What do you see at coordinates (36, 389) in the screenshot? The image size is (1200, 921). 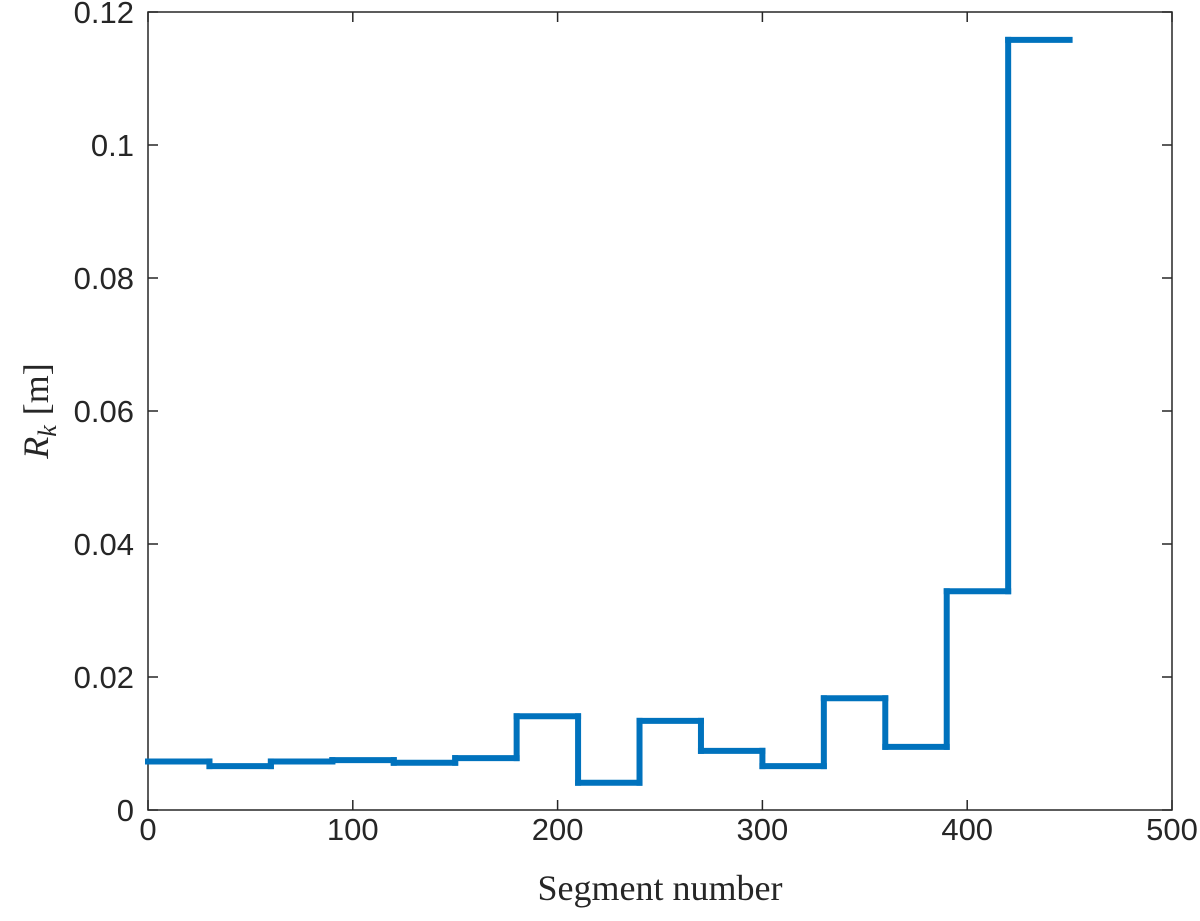 I see `y-label-unit: [m]` at bounding box center [36, 389].